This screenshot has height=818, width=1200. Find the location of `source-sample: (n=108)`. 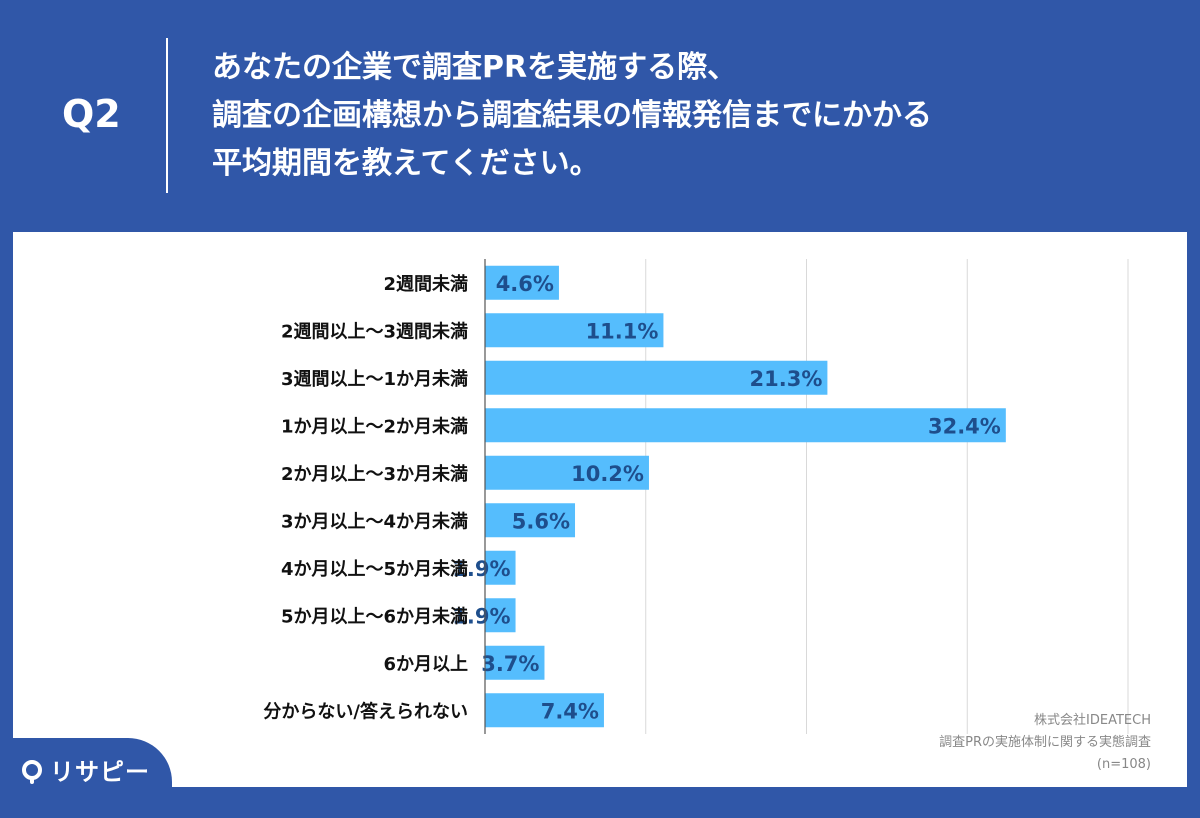

source-sample: (n=108) is located at coordinates (1123, 764).